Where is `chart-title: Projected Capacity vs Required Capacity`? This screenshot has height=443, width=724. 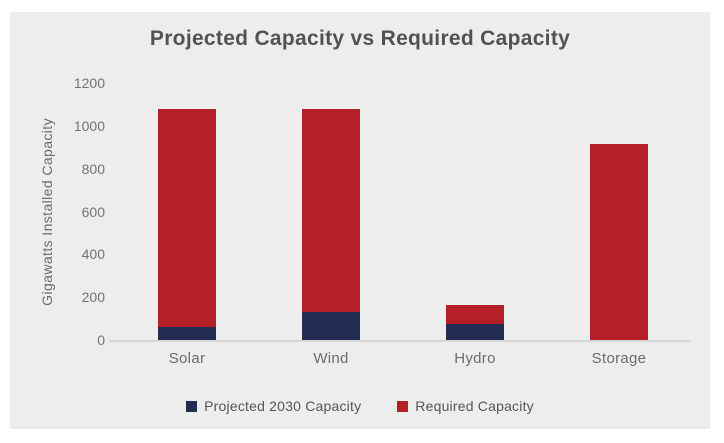
chart-title: Projected Capacity vs Required Capacity is located at coordinates (360, 38).